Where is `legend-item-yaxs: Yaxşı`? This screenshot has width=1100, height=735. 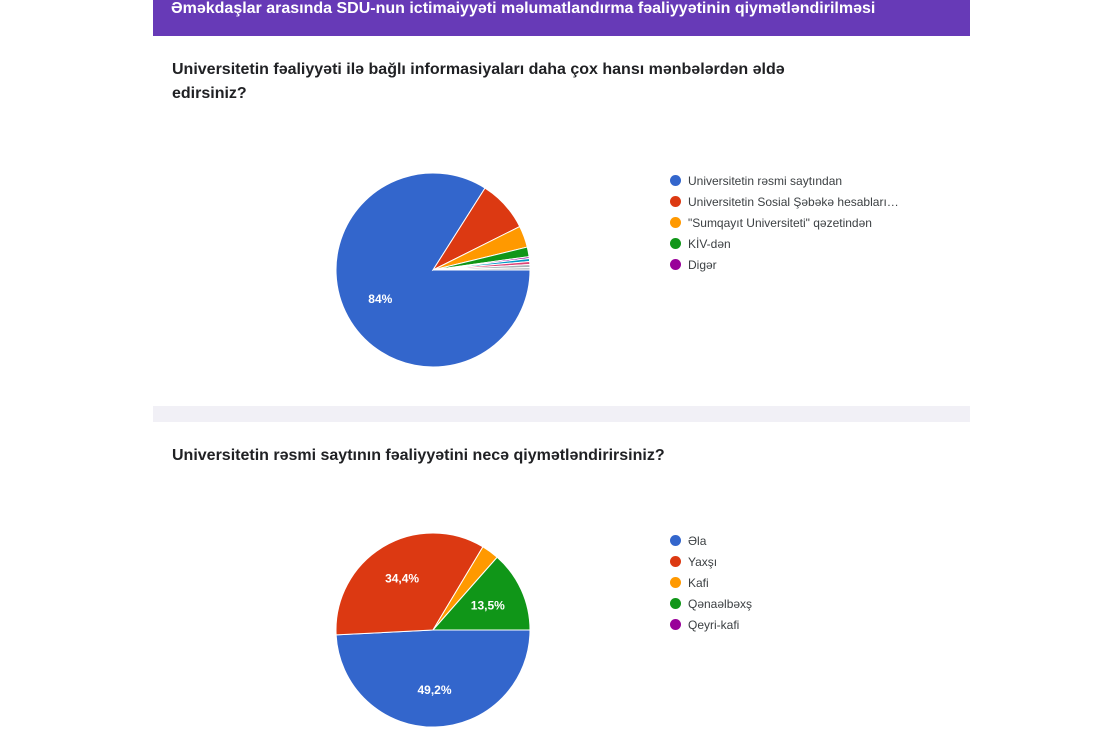 legend-item-yaxs: Yaxşı is located at coordinates (711, 561).